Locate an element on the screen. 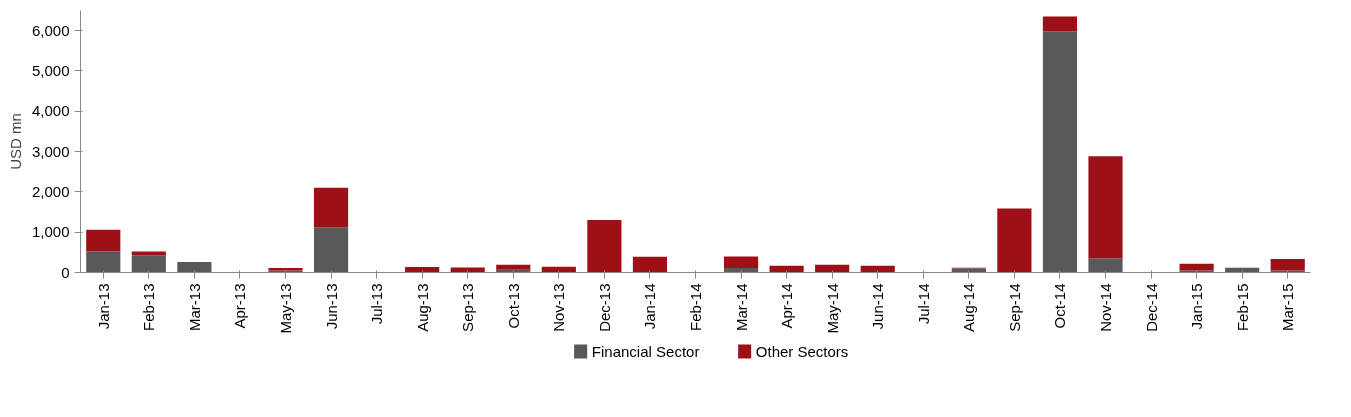 This screenshot has height=417, width=1351. x-tick-label: Jul-14 is located at coordinates (923, 304).